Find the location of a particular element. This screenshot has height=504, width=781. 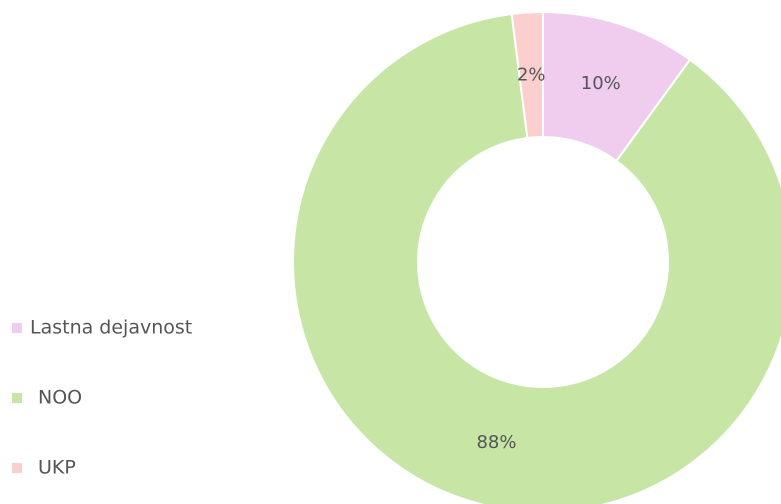

legend-label: Lastna dejavnost is located at coordinates (111, 328).